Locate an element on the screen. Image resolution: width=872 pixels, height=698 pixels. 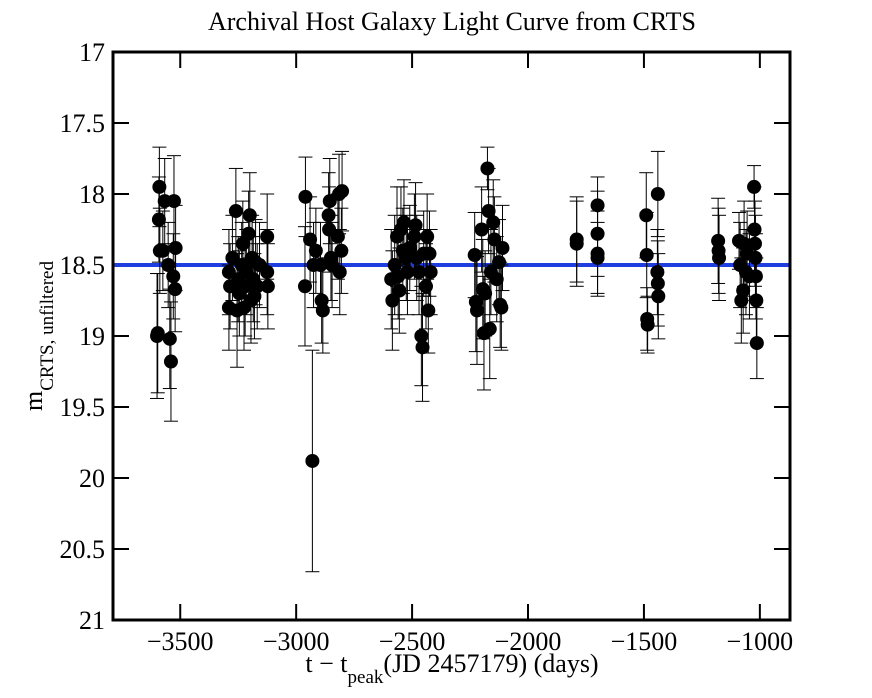
y-tick-label: 19 is located at coordinates (92, 336).